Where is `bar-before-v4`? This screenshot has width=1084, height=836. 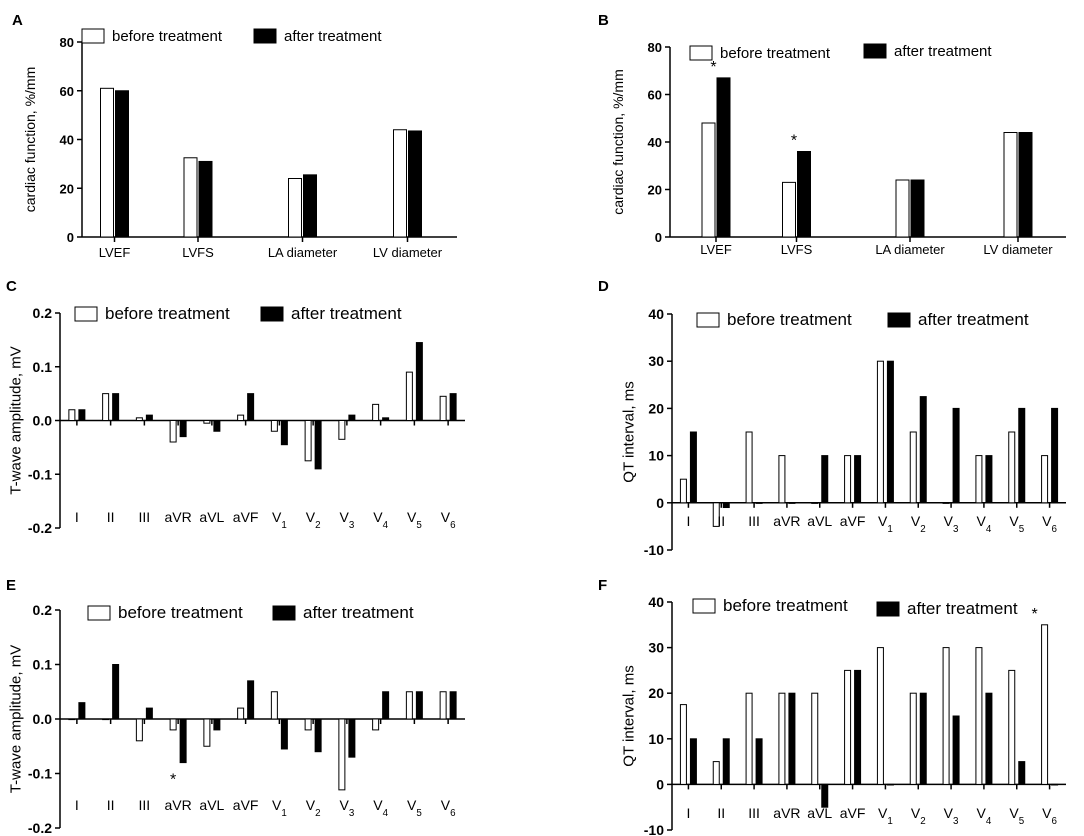 bar-before-v4 is located at coordinates (979, 479).